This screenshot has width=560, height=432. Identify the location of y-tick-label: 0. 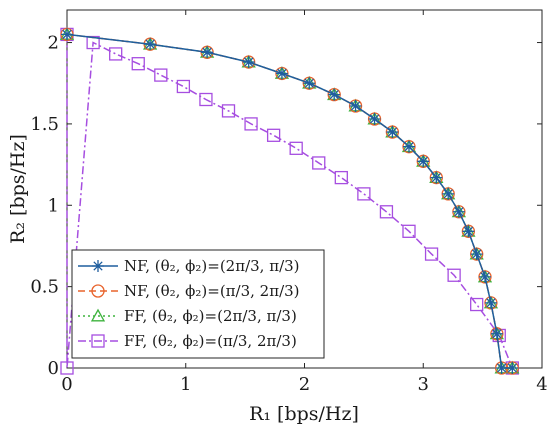
(53, 368).